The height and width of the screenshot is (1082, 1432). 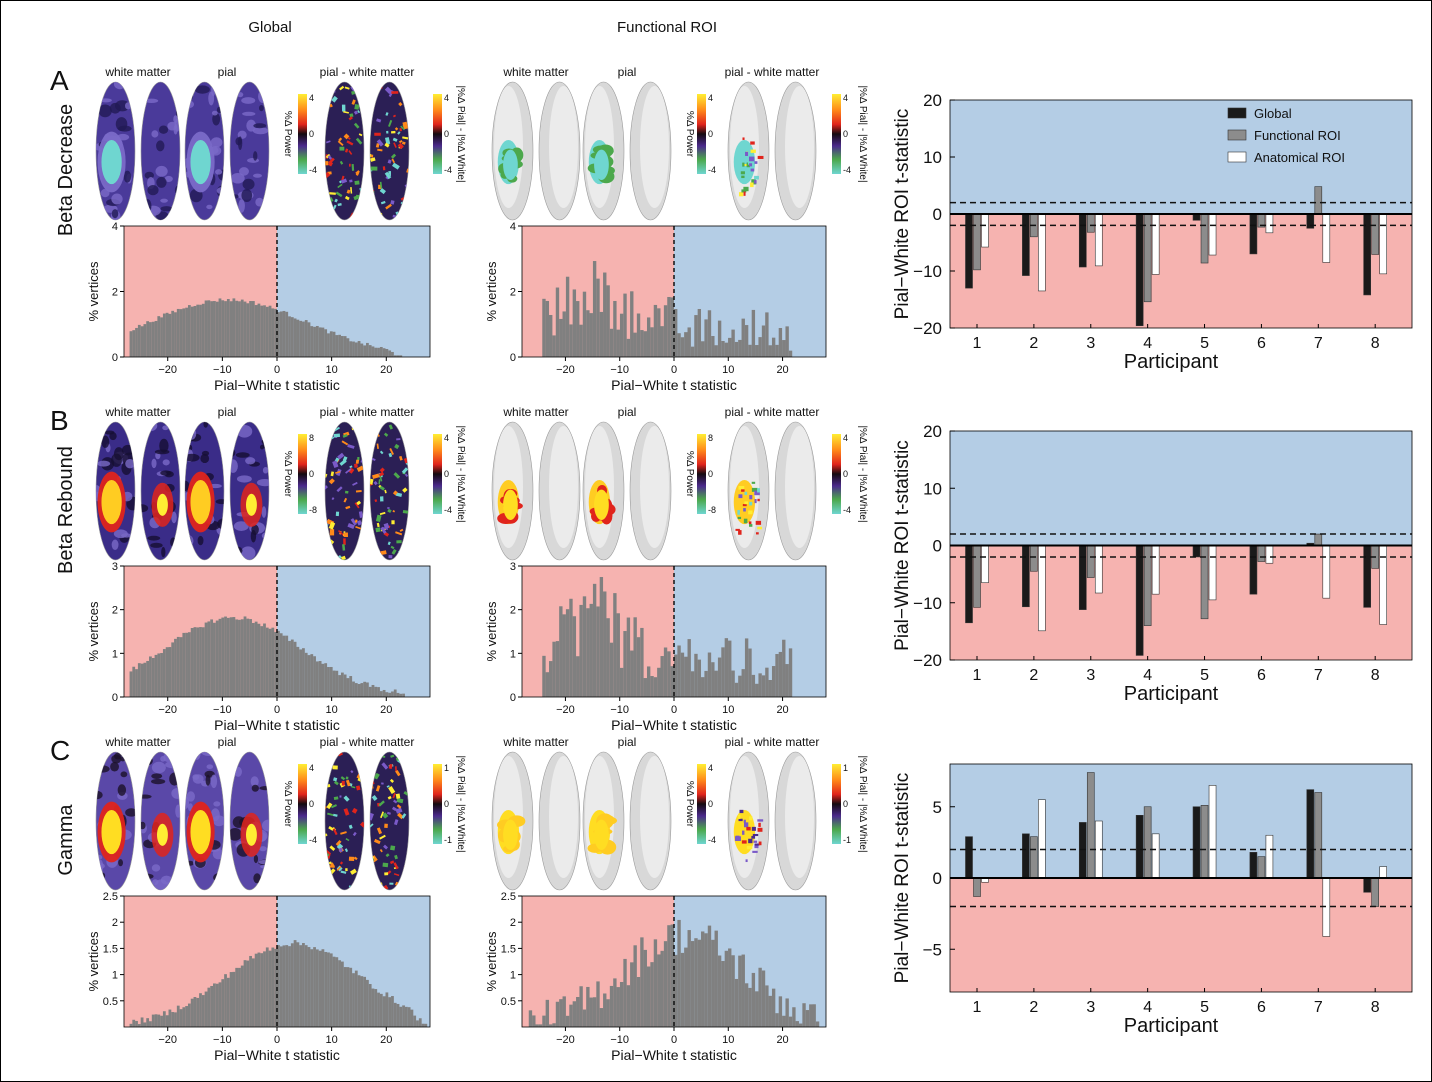 What do you see at coordinates (927, 660) in the screenshot?
I see `y-tick-label: −20` at bounding box center [927, 660].